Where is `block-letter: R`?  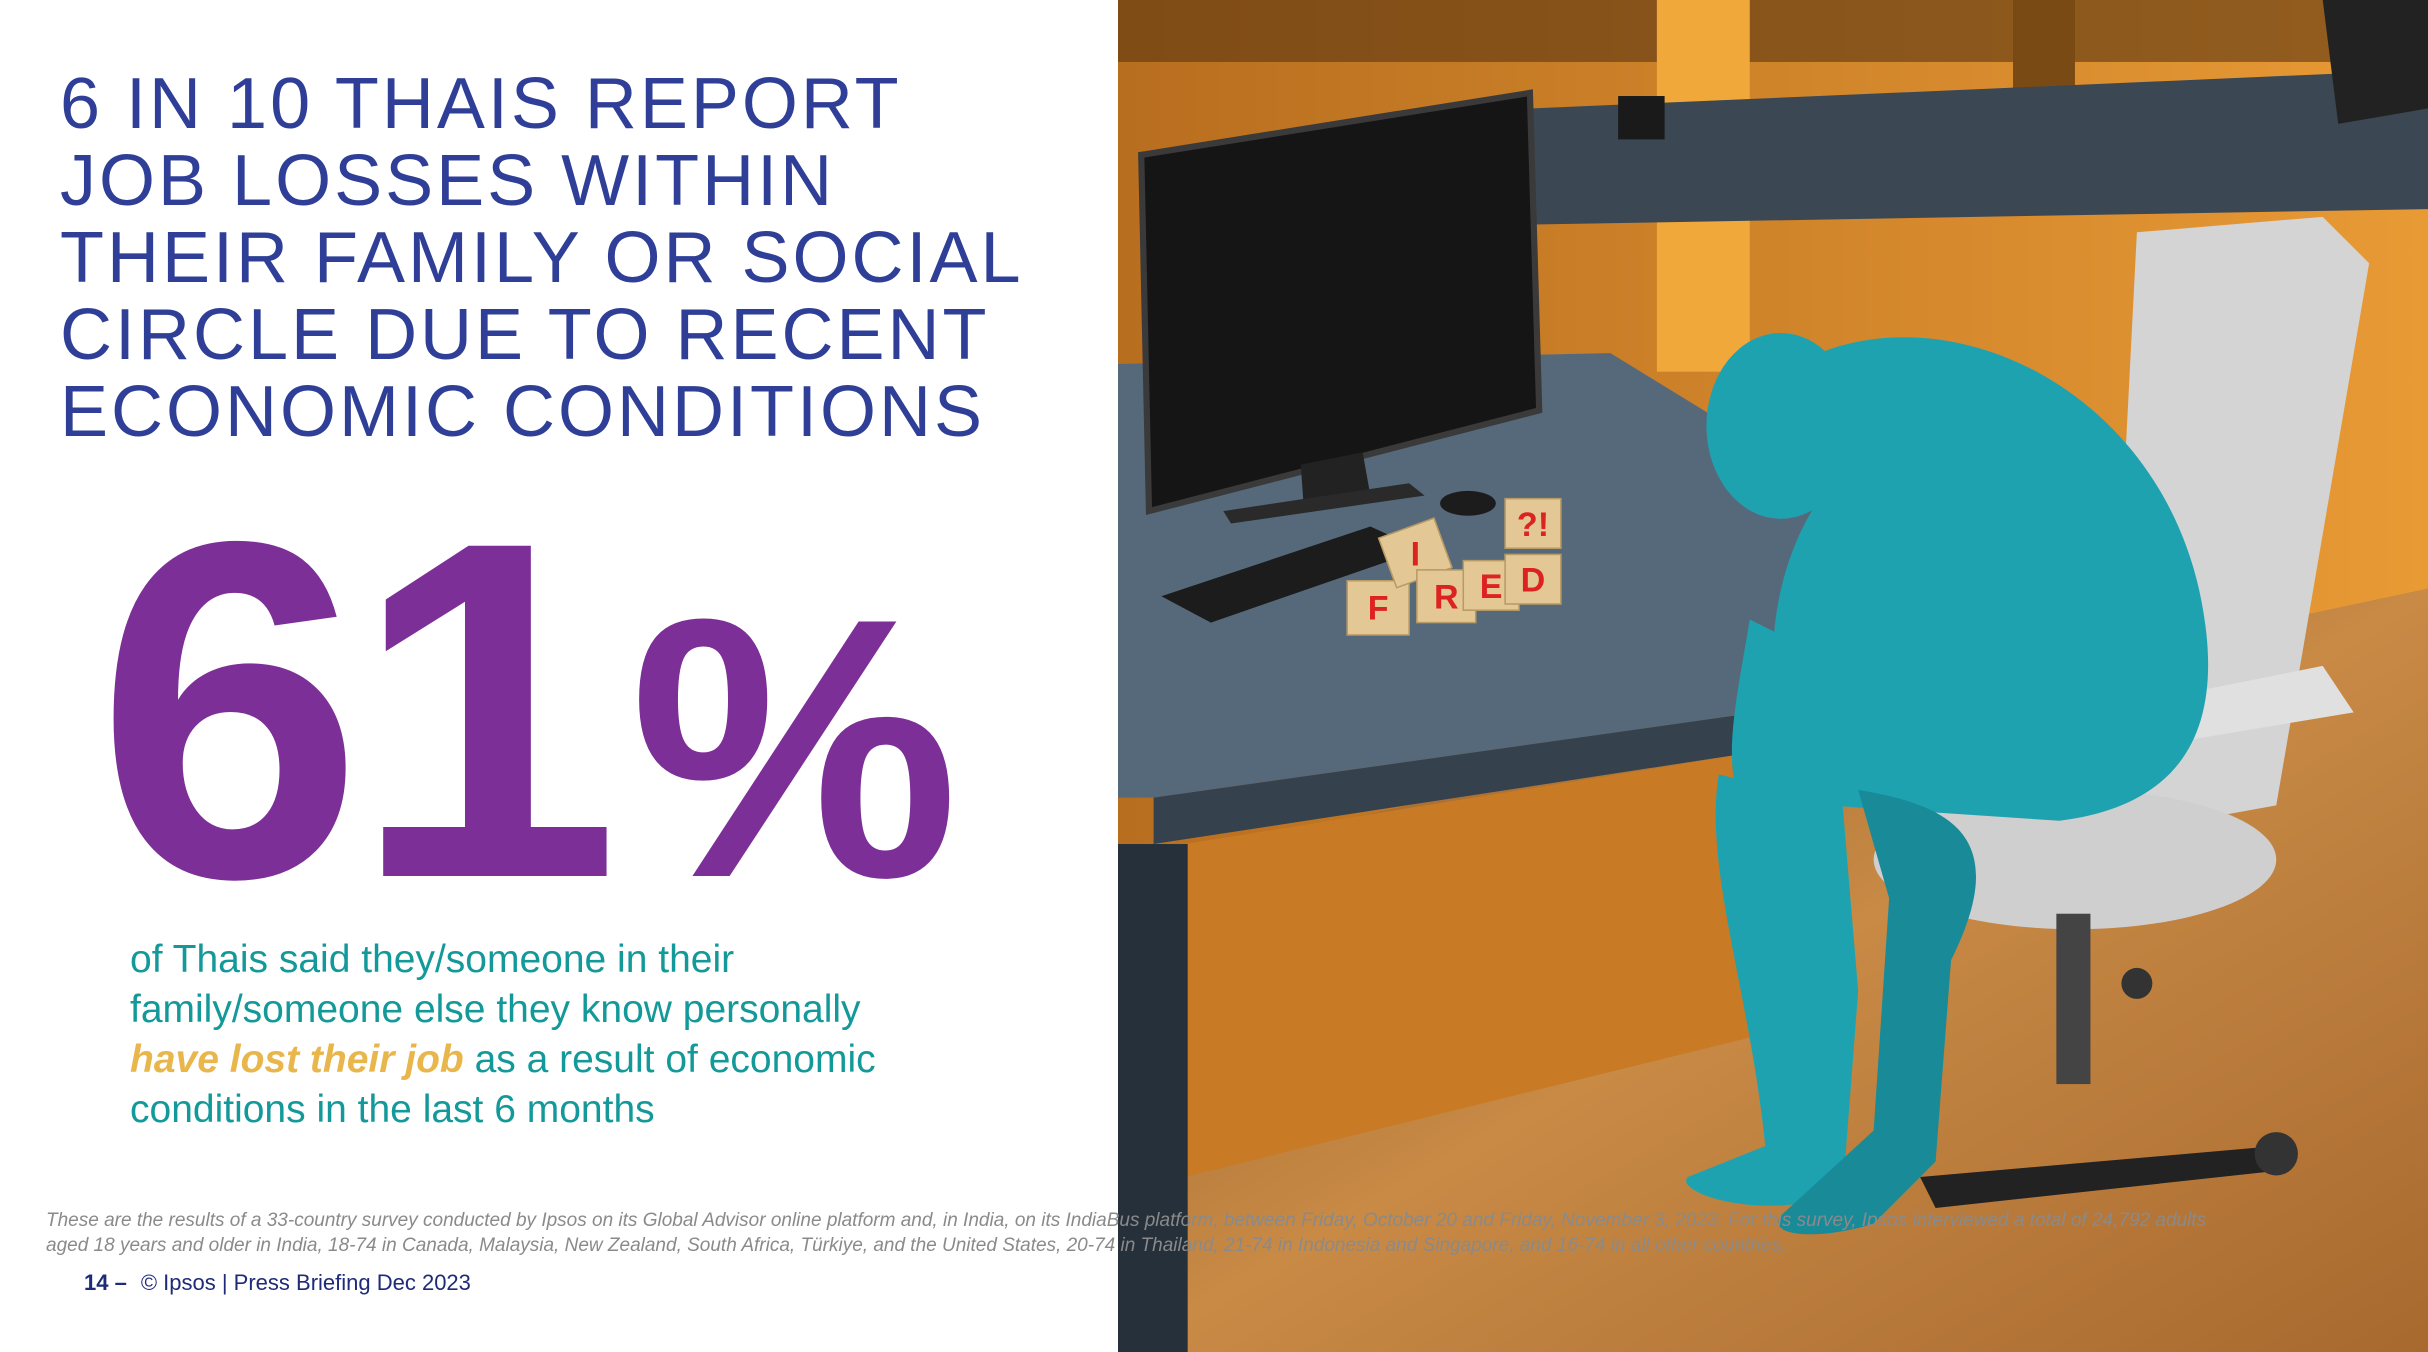 block-letter: R is located at coordinates (1446, 598).